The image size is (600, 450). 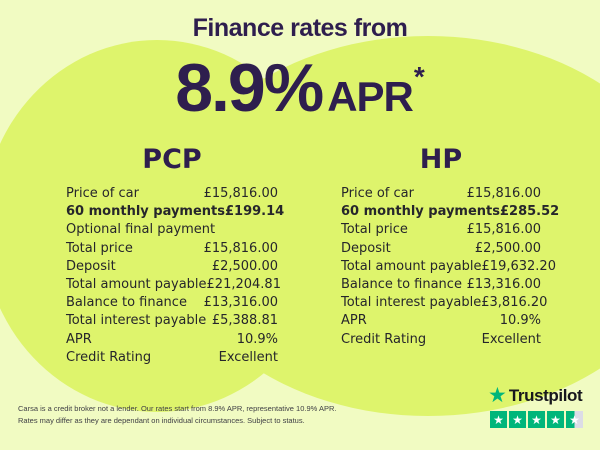 I want to click on finance-row: 60 monthly payments £285.52, so click(x=450, y=213).